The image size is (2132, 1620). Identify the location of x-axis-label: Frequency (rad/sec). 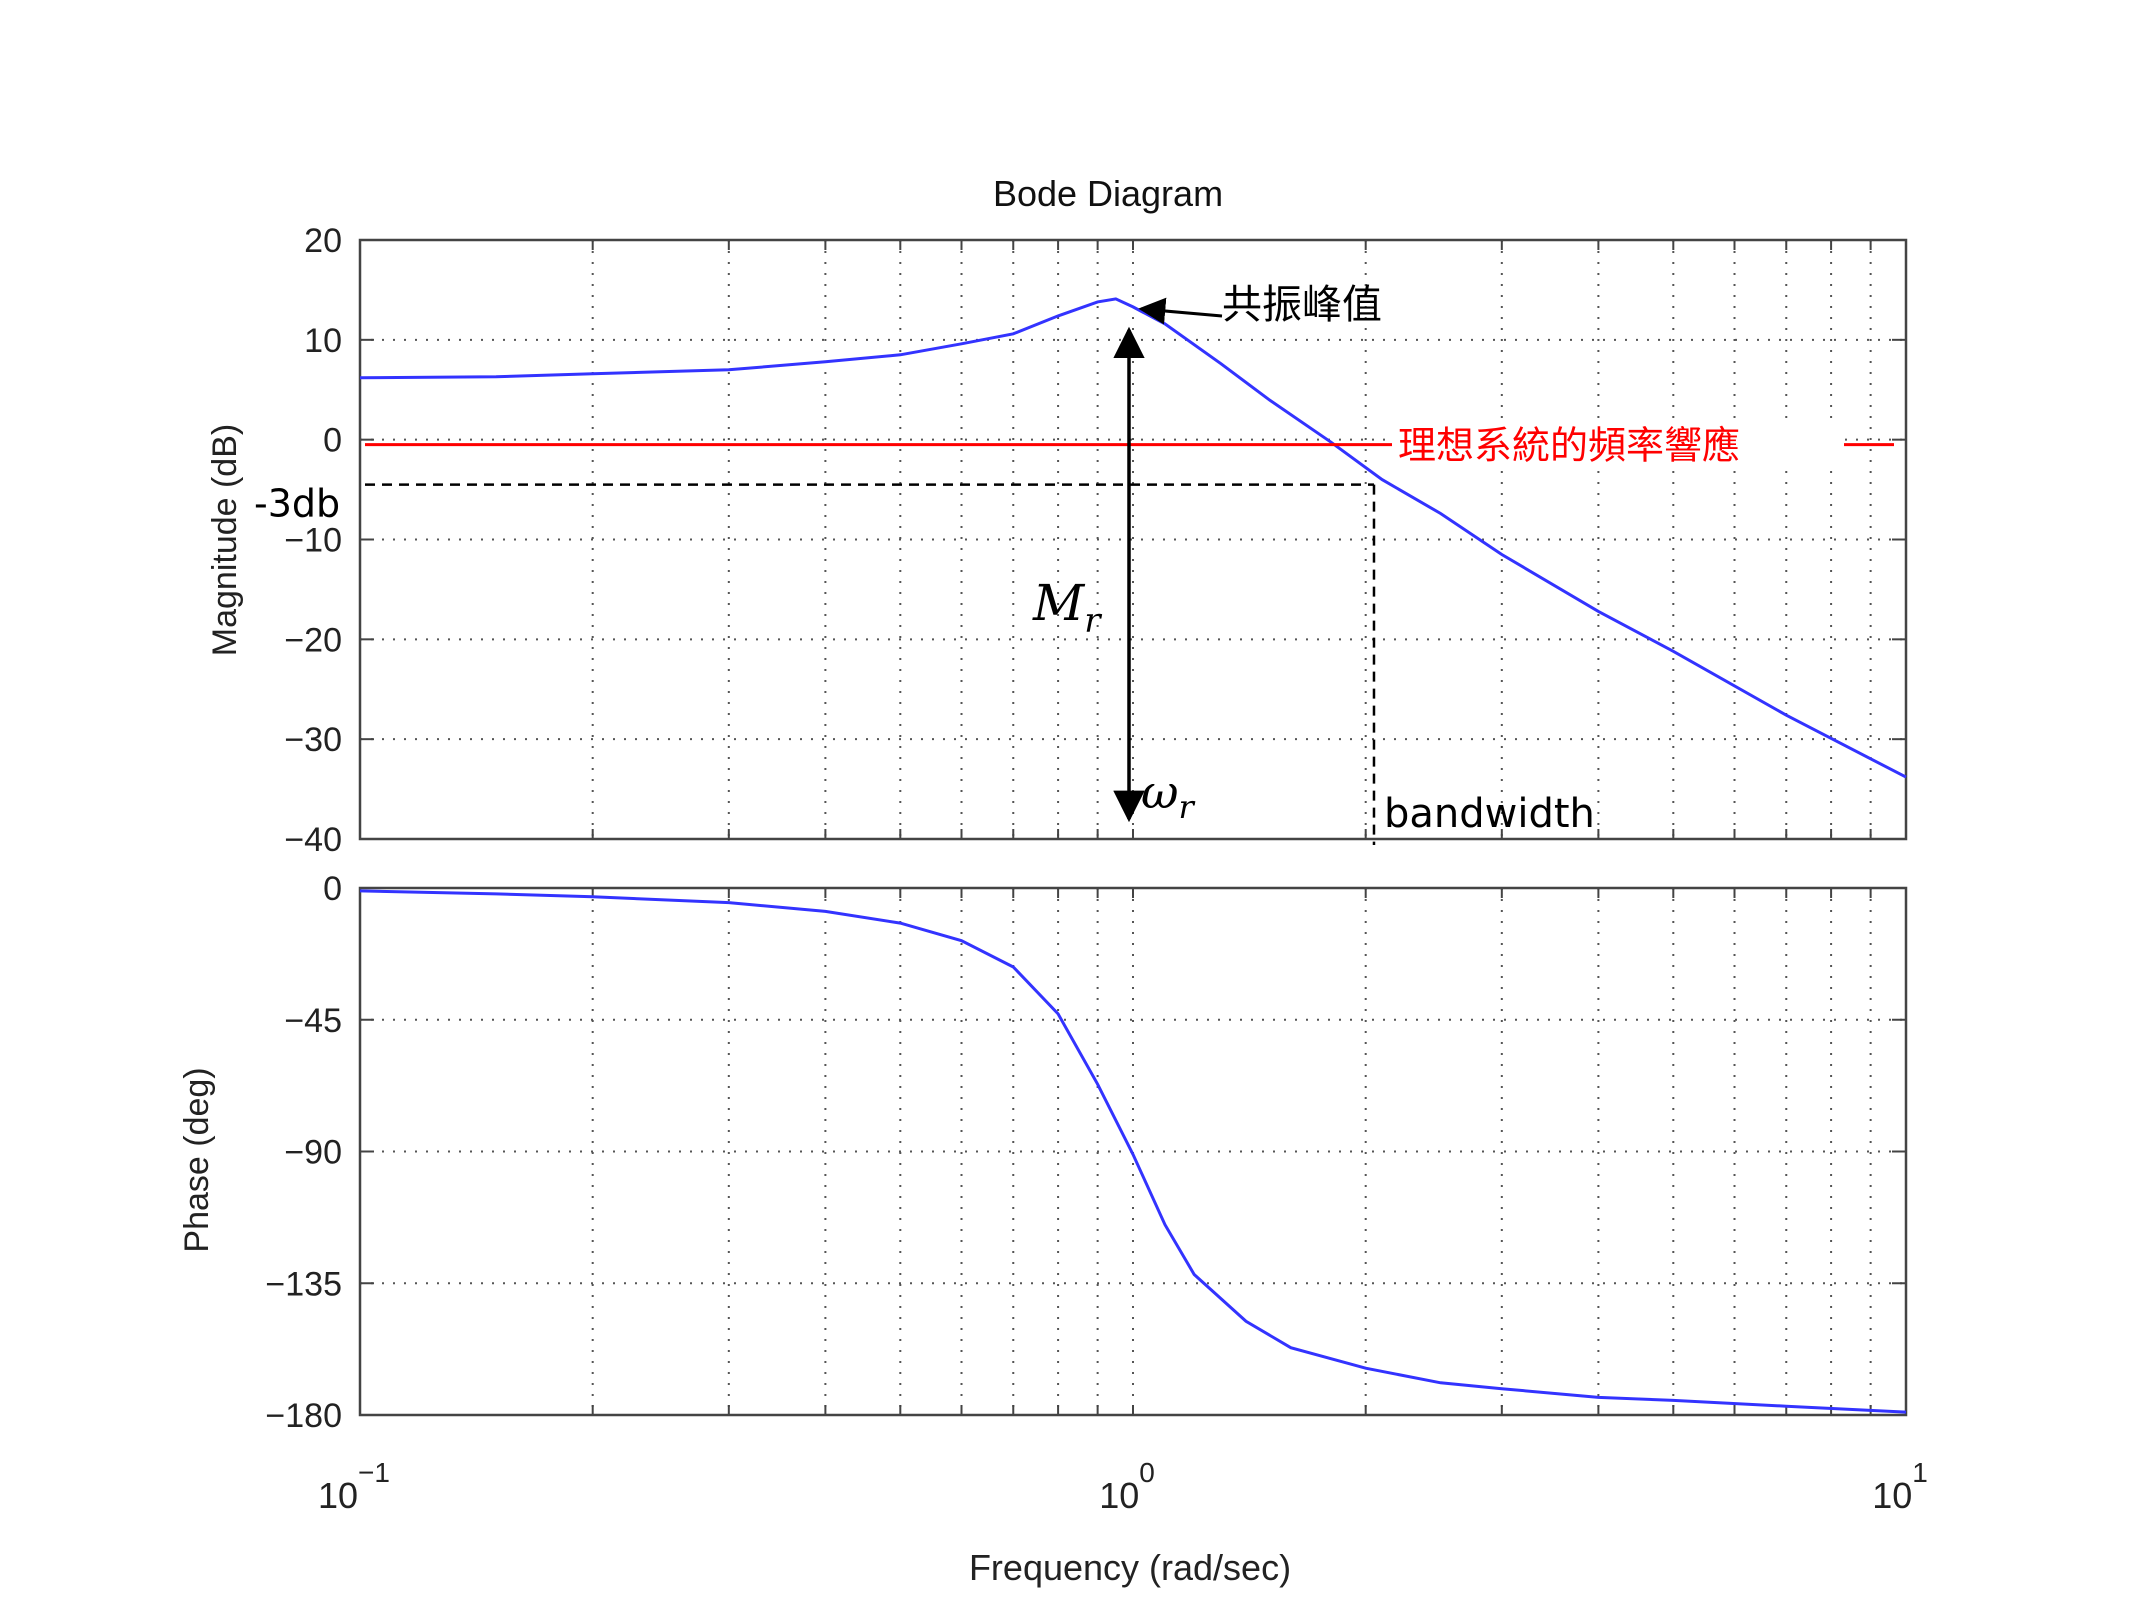
(1130, 1567).